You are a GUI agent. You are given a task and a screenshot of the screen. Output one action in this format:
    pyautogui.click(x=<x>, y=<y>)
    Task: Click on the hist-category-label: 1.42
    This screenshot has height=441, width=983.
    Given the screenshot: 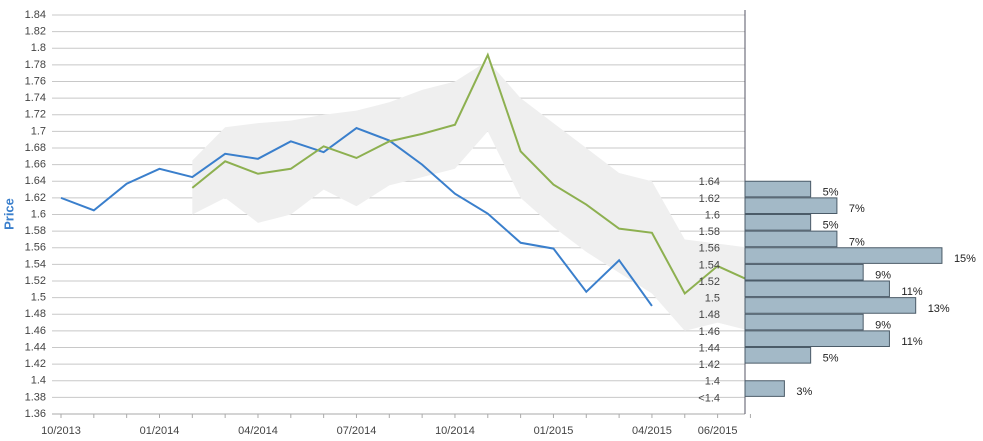 What is the action you would take?
    pyautogui.click(x=709, y=365)
    